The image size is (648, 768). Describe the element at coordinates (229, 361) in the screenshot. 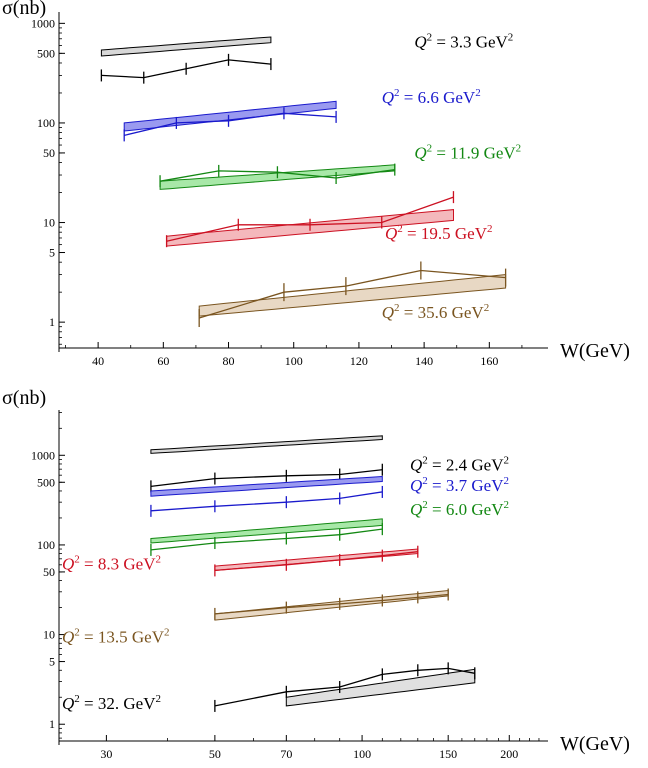

I see `x-tick-label: 80` at that location.